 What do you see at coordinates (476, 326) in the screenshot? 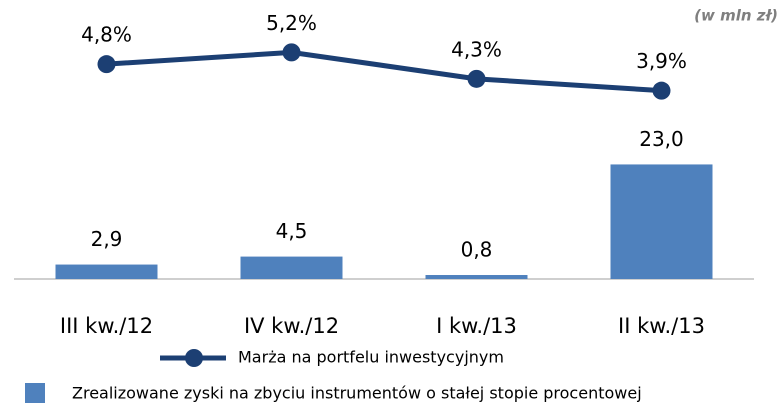
I see `x-tick-label: I kw./13` at bounding box center [476, 326].